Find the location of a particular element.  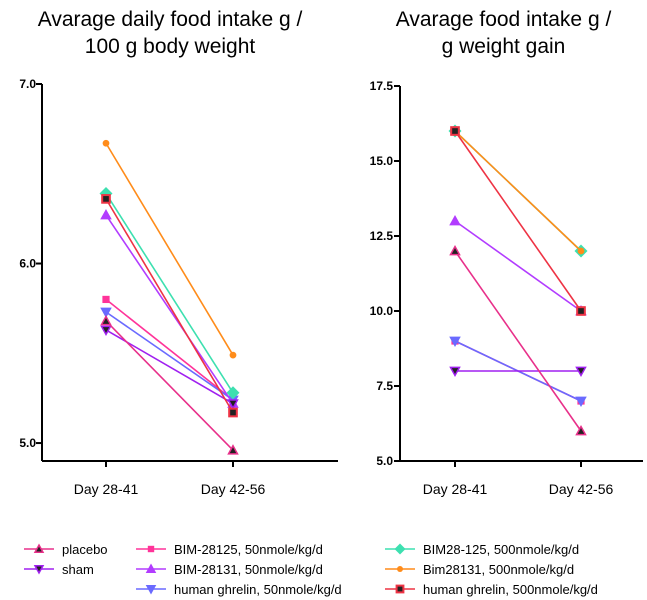

legend-item: placebo is located at coordinates (65, 549).